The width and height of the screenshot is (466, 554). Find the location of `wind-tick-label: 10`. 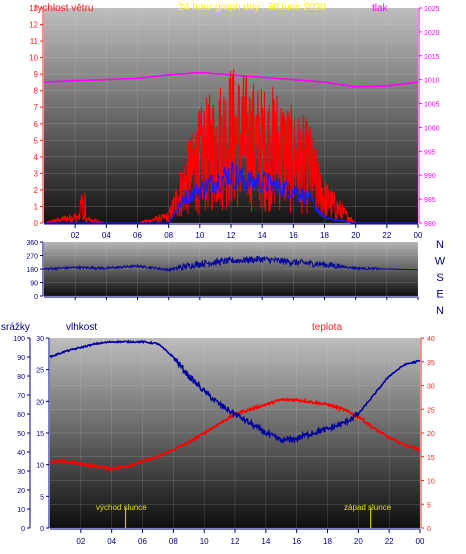

wind-tick-label: 10 is located at coordinates (33, 58).